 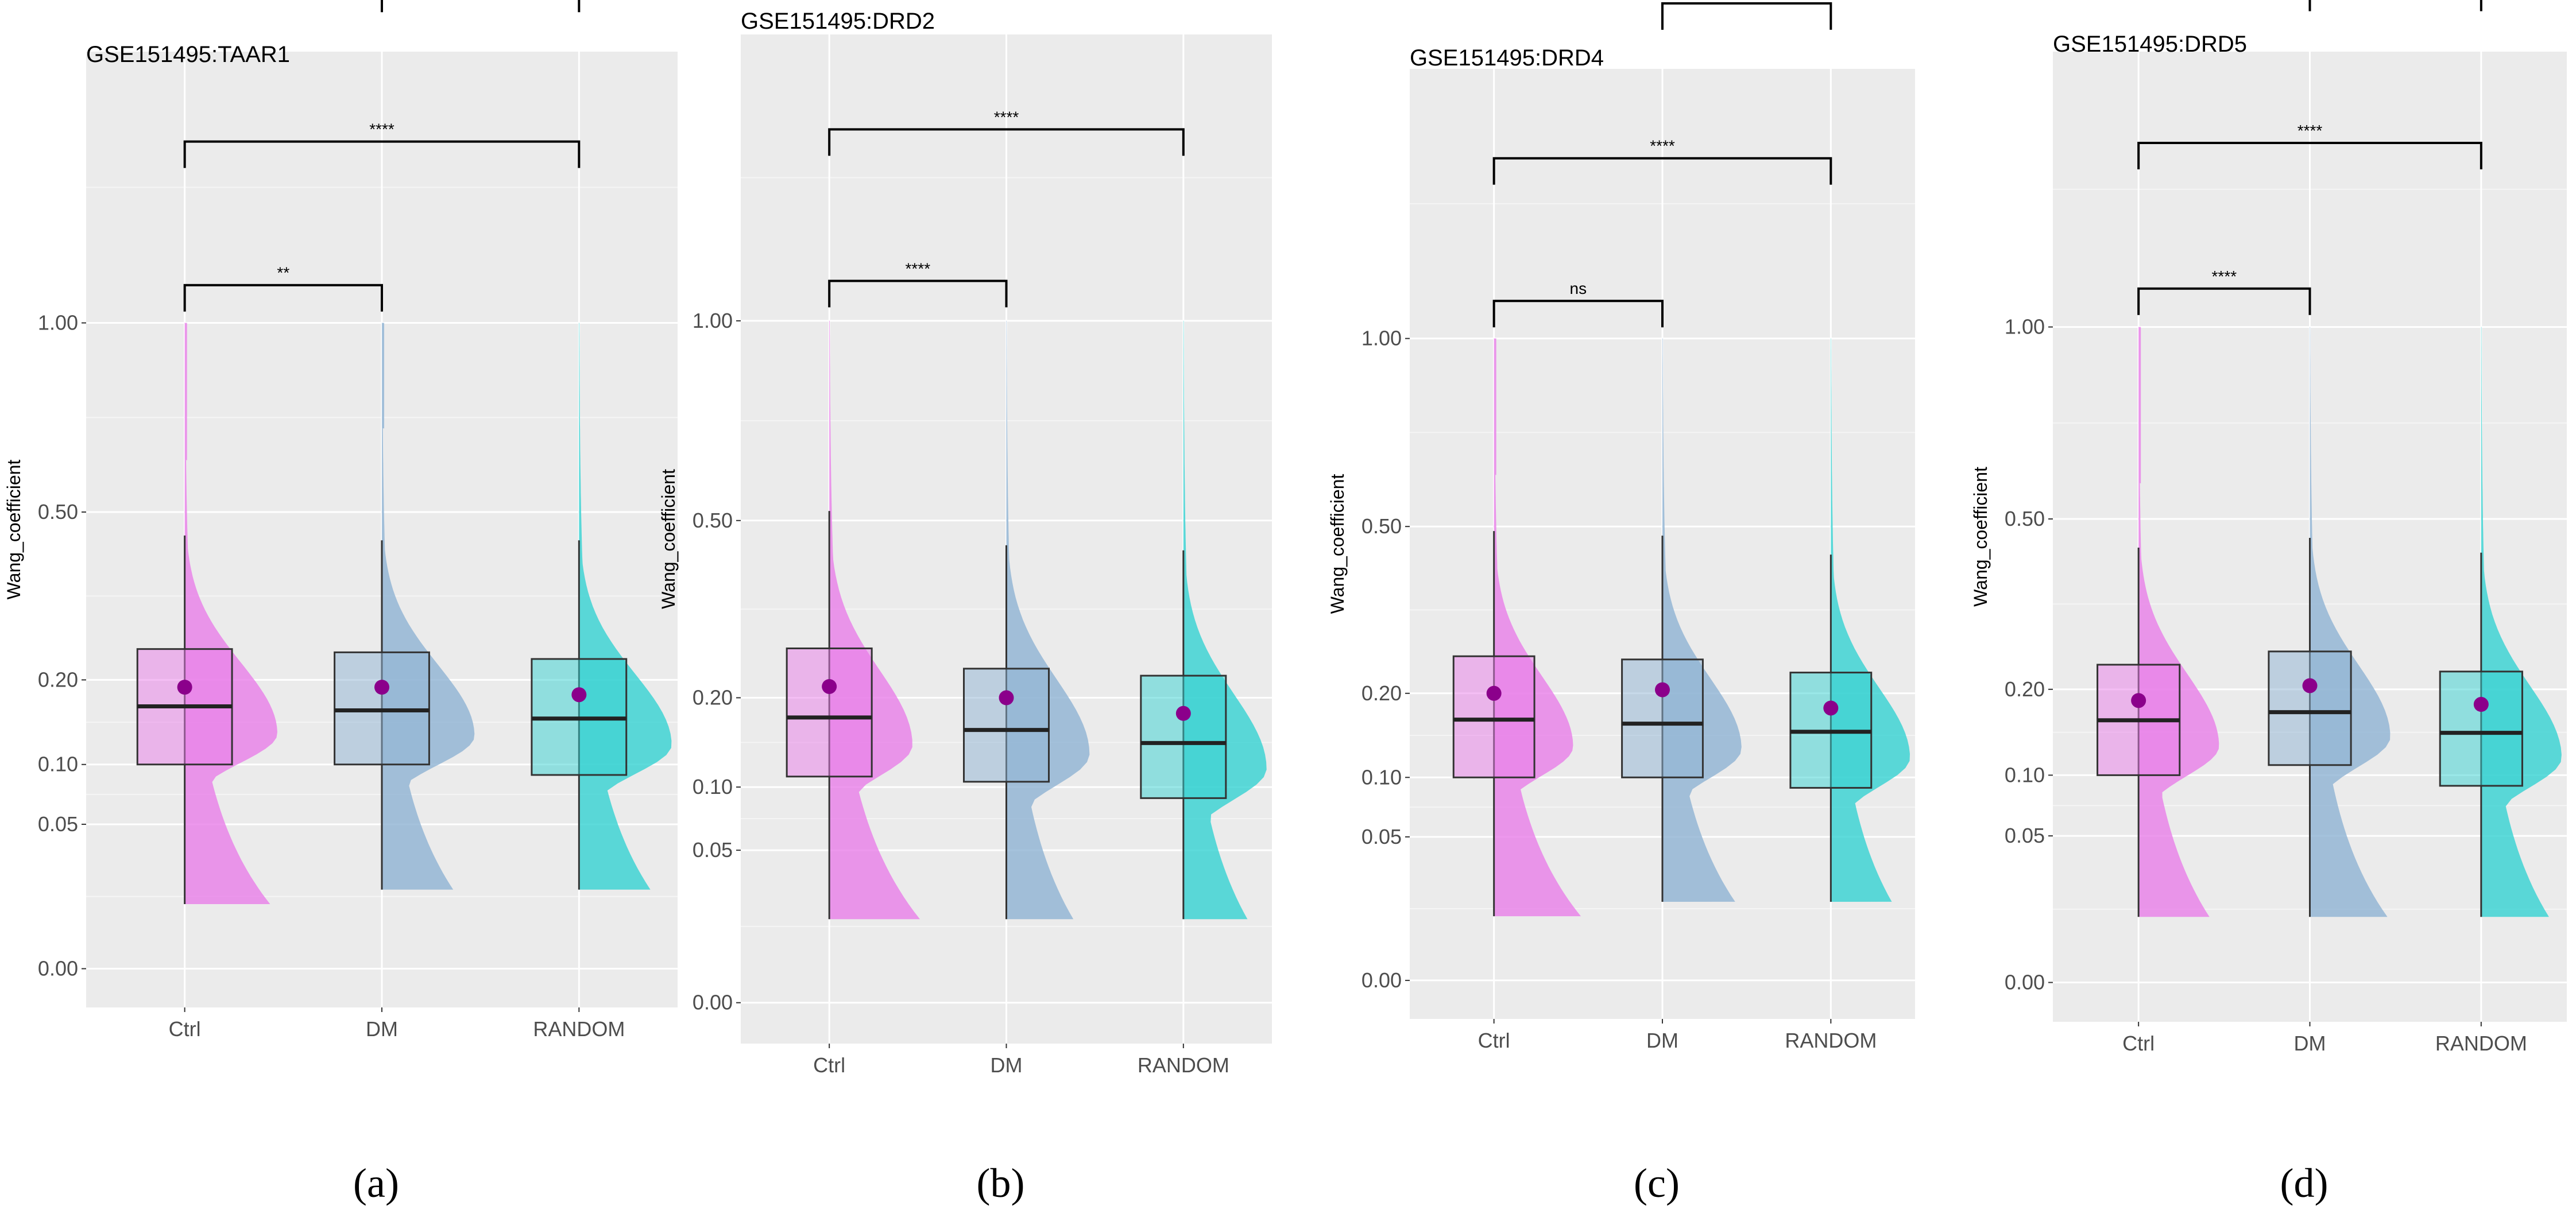 What do you see at coordinates (2350, 622) in the screenshot?
I see `violin-dm` at bounding box center [2350, 622].